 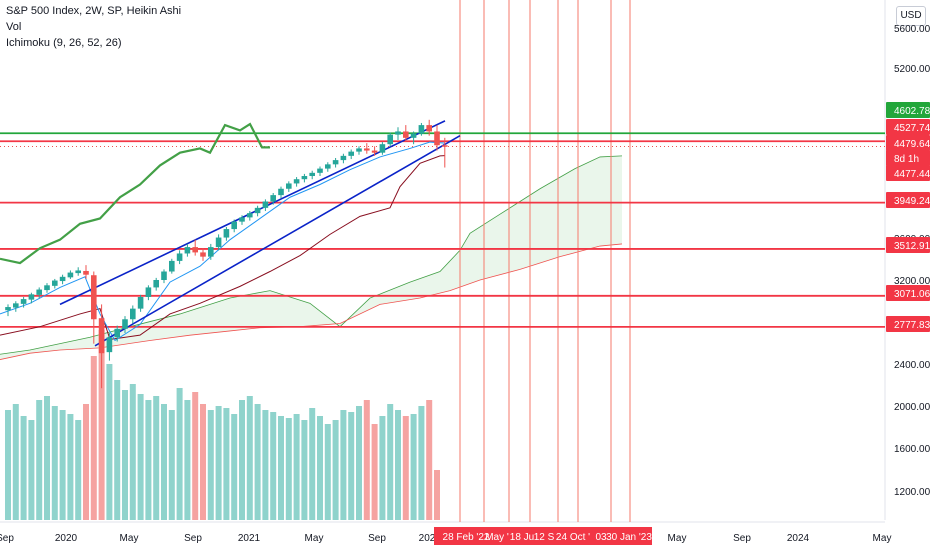 I want to click on y-axis-tick-label: 5600.00, so click(x=912, y=29).